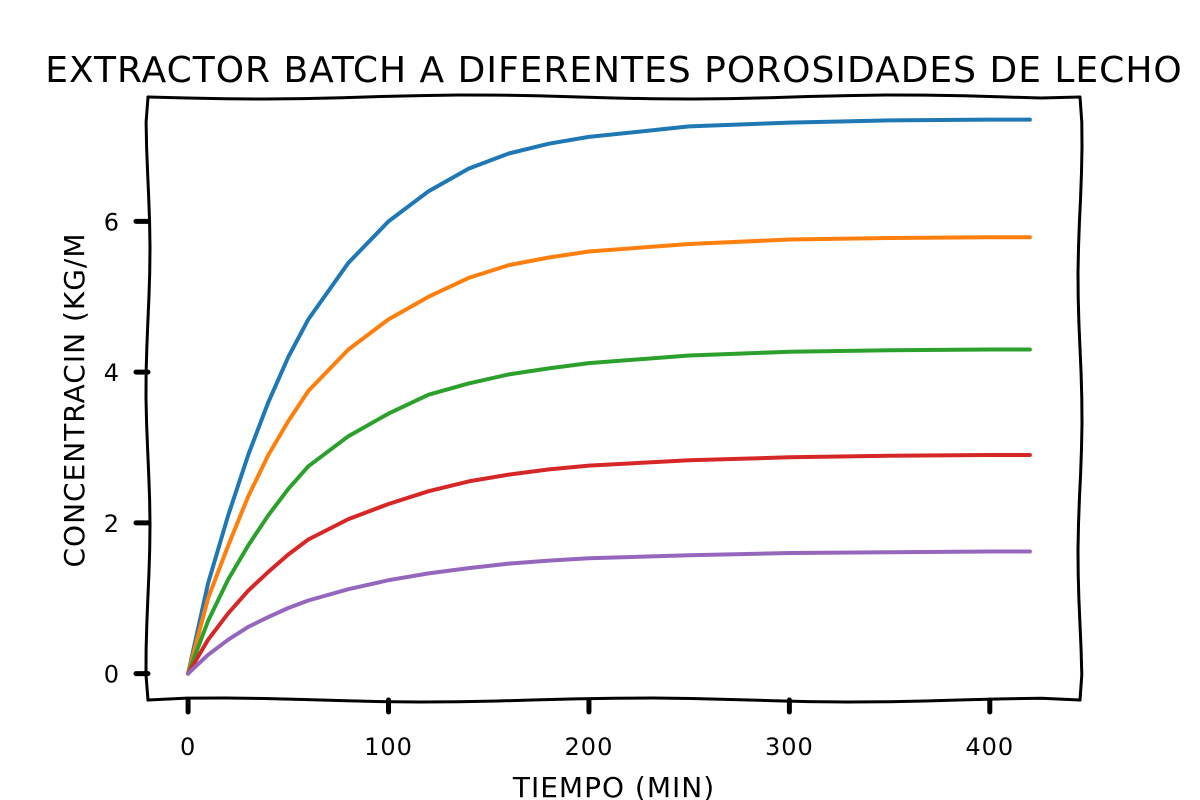 The width and height of the screenshot is (1200, 800). Describe the element at coordinates (589, 747) in the screenshot. I see `x-tick-label: 200` at that location.